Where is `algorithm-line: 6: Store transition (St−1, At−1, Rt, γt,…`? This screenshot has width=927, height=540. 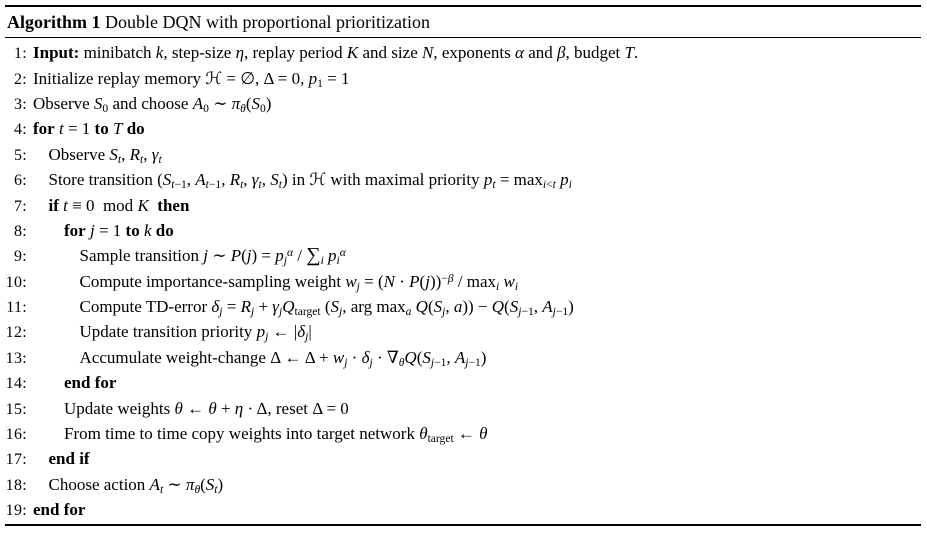 algorithm-line: 6: Store transition (St−1, At−1, Rt, γt,… is located at coordinates (463, 179).